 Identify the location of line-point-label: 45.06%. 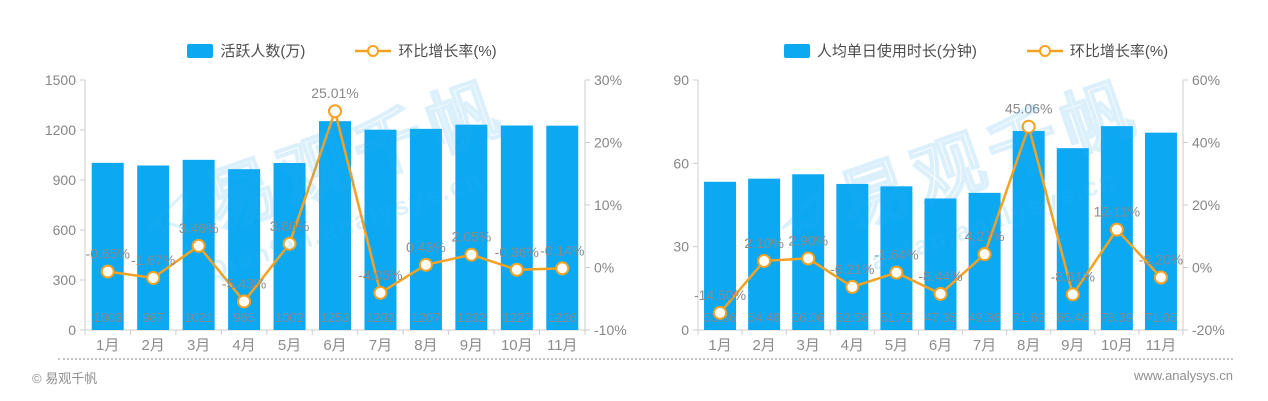
(1028, 109).